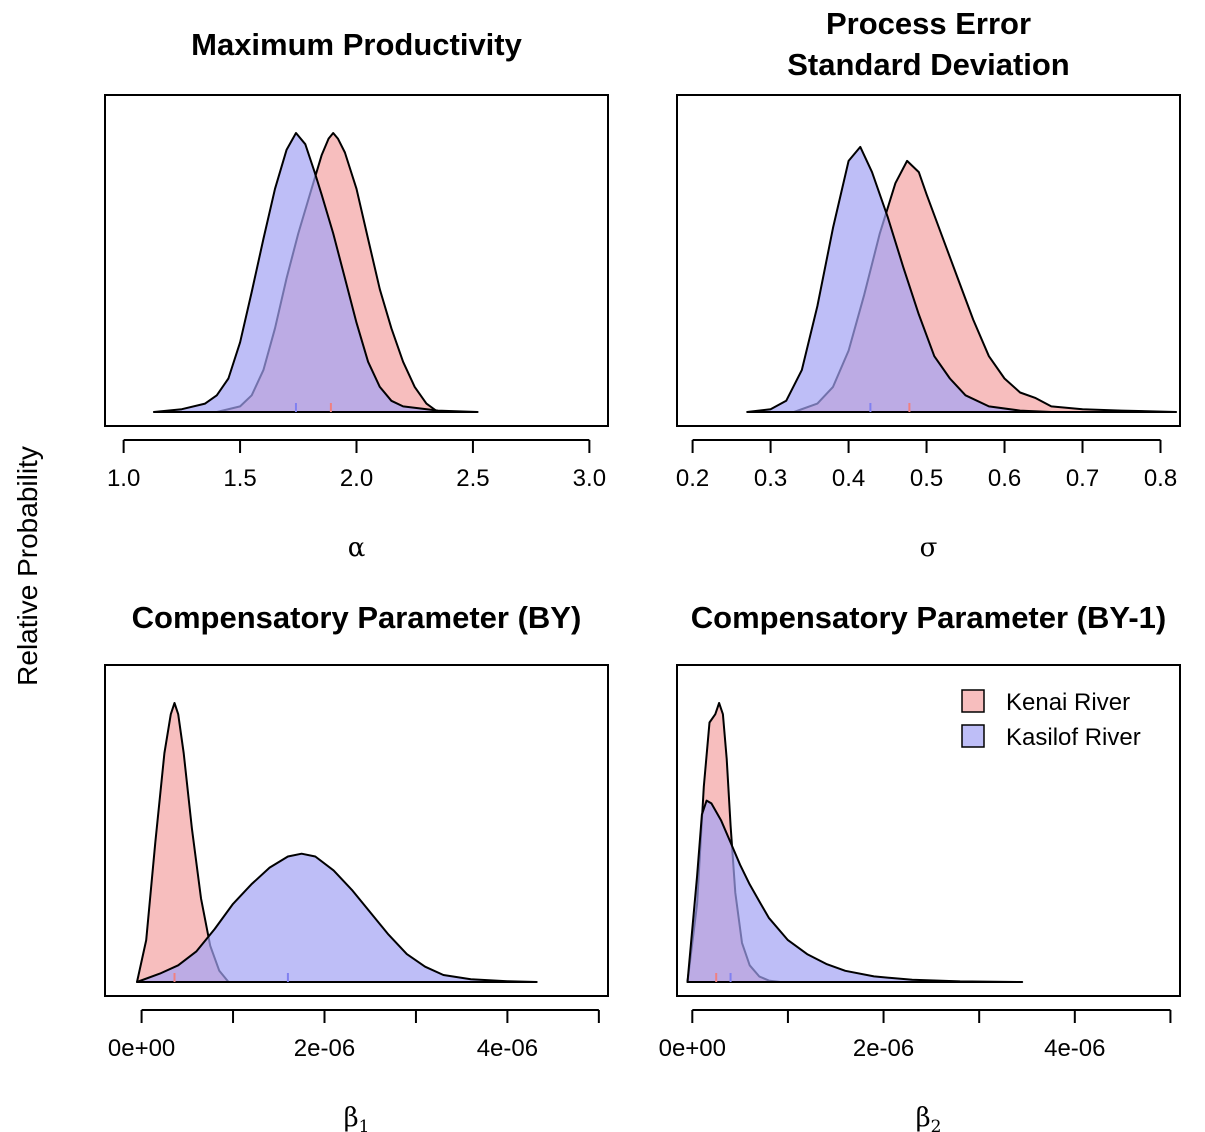 The width and height of the screenshot is (1205, 1132). I want to click on legend-label-kenai: Kenai River, so click(1068, 702).